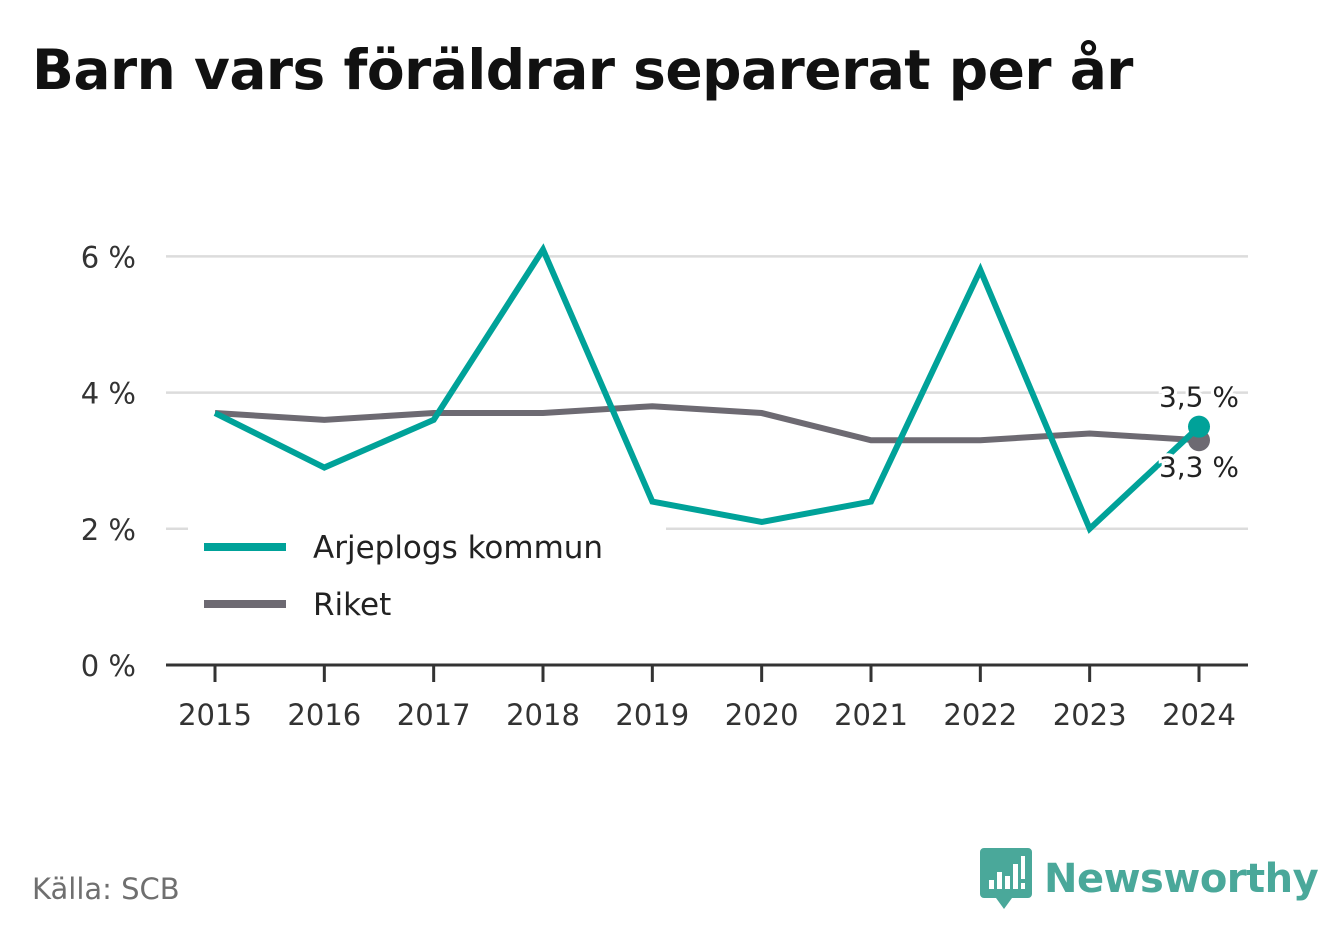 This screenshot has height=939, width=1322. What do you see at coordinates (652, 715) in the screenshot?
I see `x-tick-label: 2019` at bounding box center [652, 715].